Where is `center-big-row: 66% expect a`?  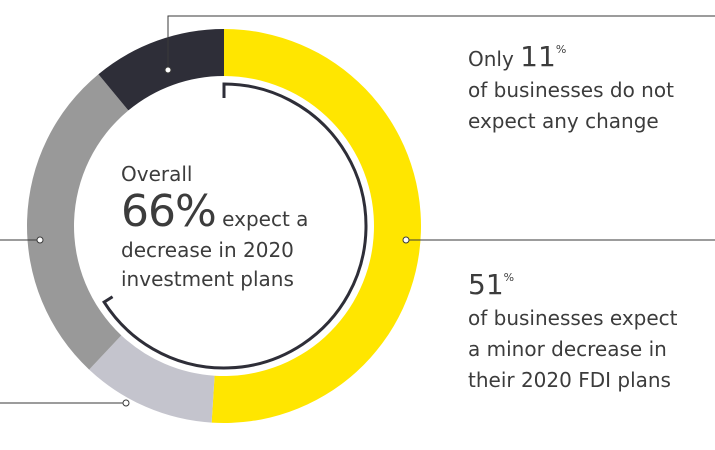
center-big-row: 66% expect a is located at coordinates (231, 212).